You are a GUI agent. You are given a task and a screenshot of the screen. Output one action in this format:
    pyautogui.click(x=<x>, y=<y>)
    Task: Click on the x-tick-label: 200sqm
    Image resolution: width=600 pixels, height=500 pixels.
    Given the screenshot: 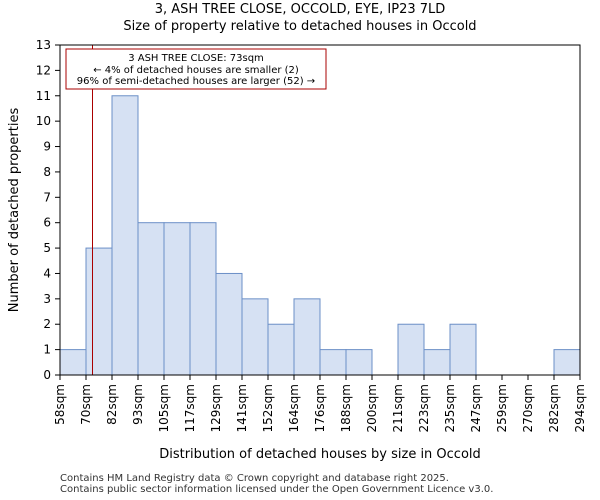 What is the action you would take?
    pyautogui.click(x=372, y=408)
    